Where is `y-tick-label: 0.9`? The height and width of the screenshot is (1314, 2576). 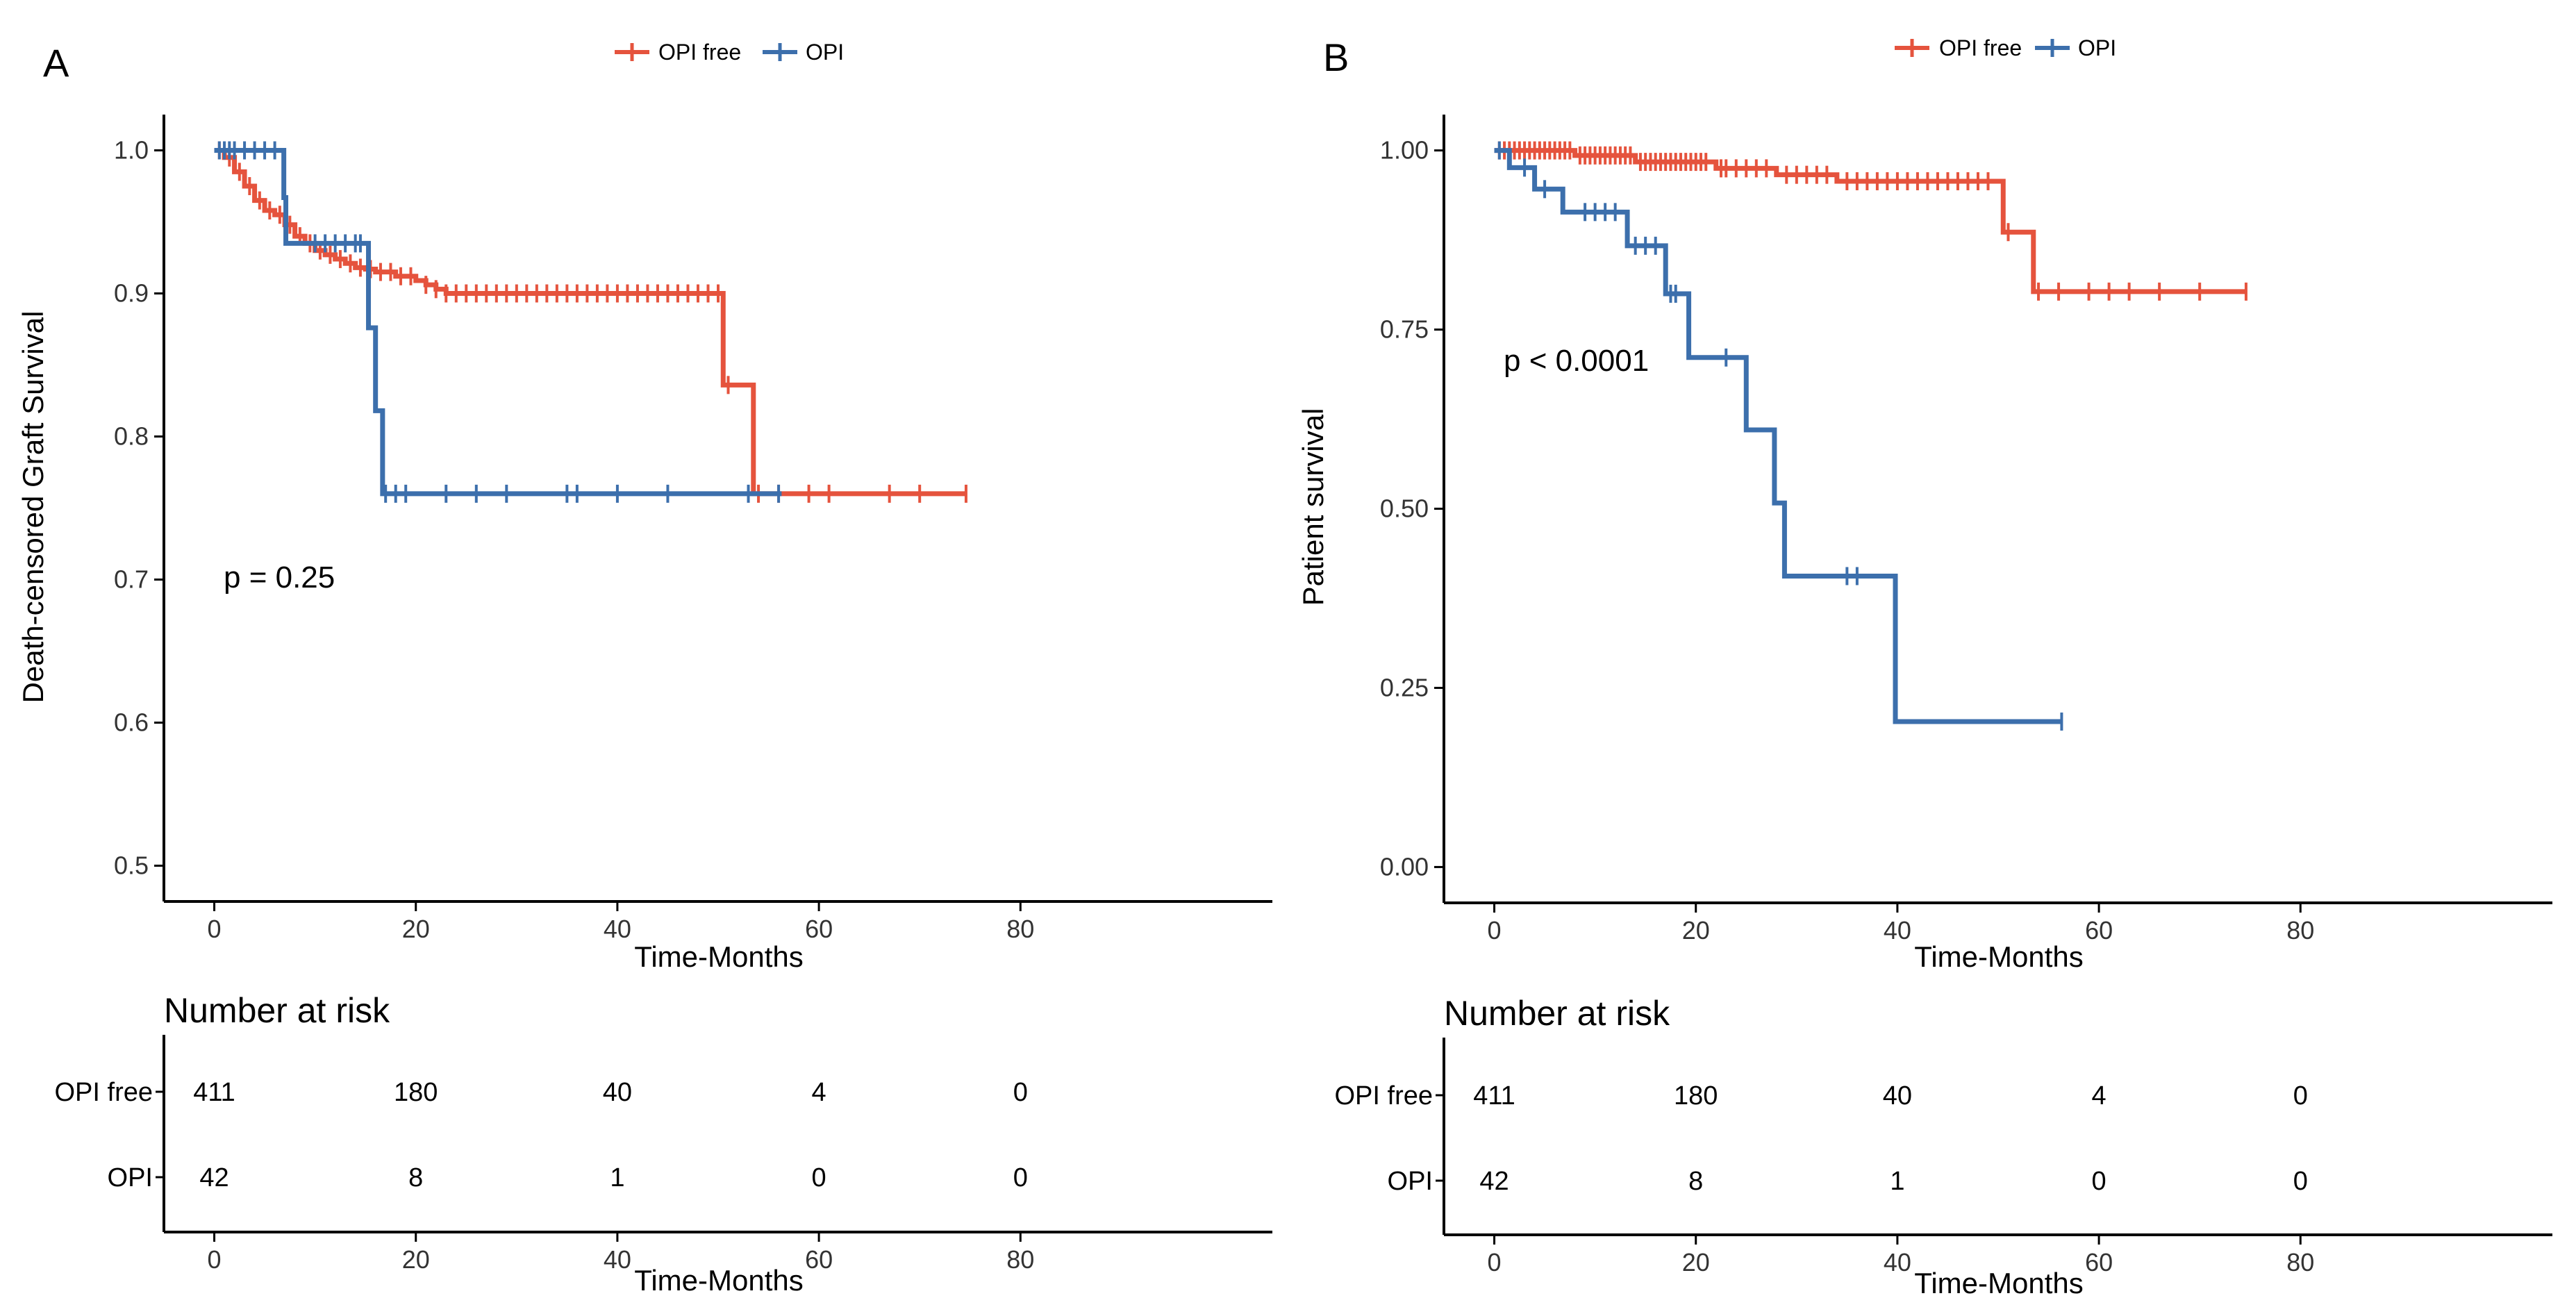
y-tick-label: 0.9 is located at coordinates (131, 293).